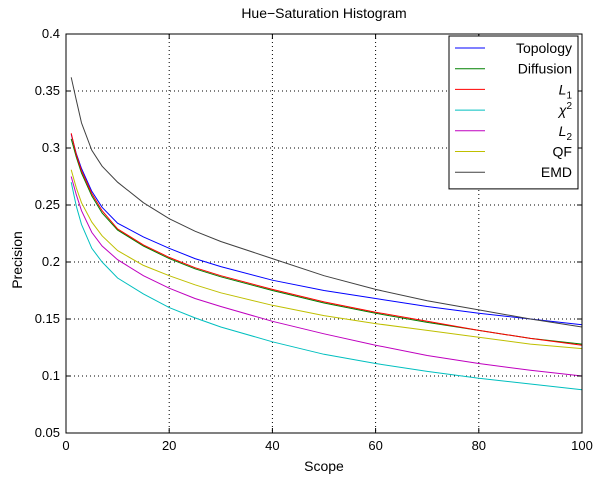 This screenshot has height=477, width=594. I want to click on legend-label-main: χ, so click(562, 110).